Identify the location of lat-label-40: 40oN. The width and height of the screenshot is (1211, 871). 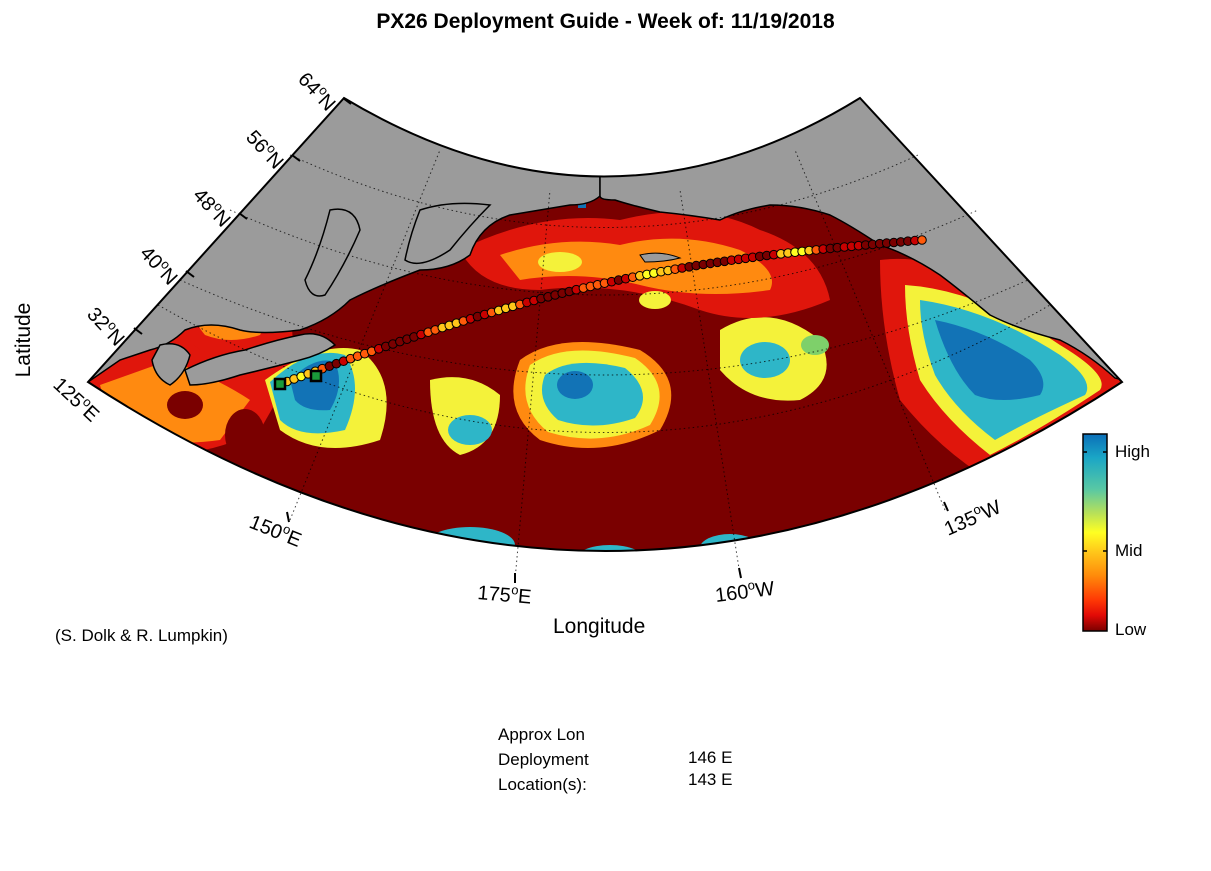
(159, 264).